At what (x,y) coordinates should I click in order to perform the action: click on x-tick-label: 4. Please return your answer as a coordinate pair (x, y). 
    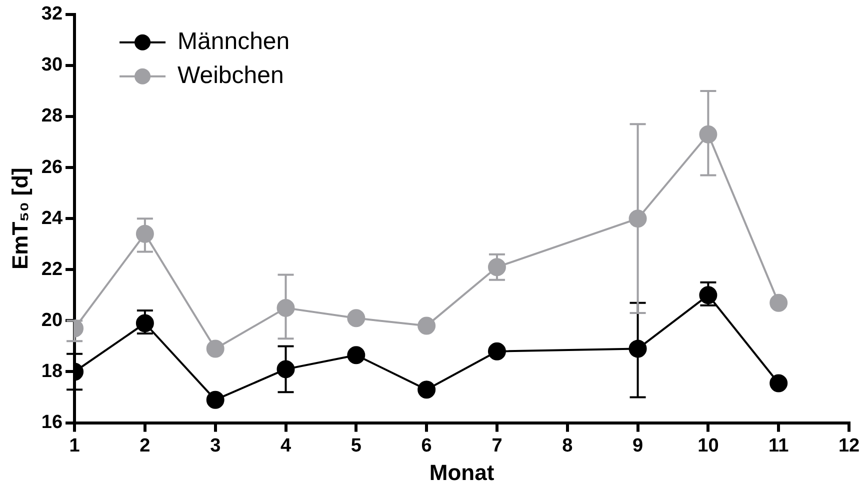
    Looking at the image, I should click on (286, 445).